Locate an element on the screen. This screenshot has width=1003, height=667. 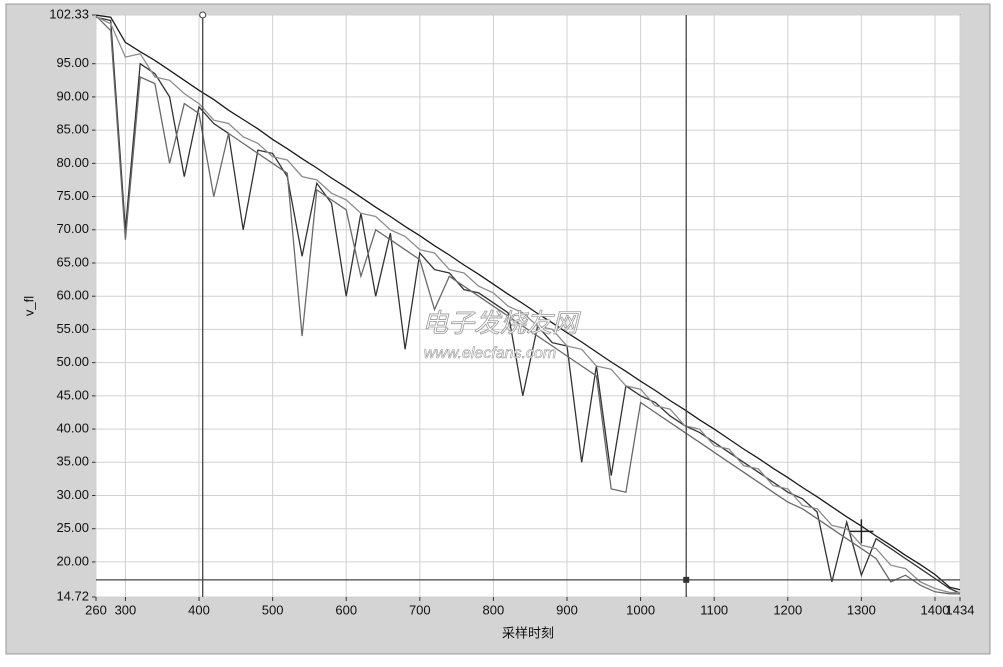
x-tick-label: 800 is located at coordinates (494, 609).